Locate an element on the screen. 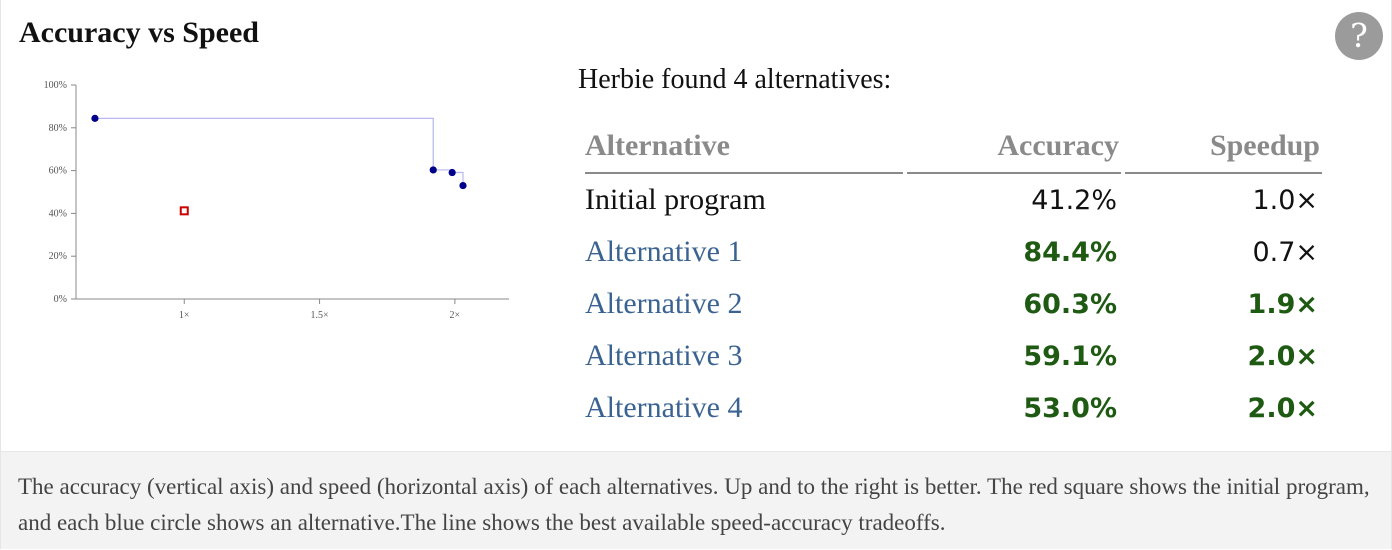  accuracy-speed-chart: 0% 20% 40% 60% 80% 100% 1× 1.5× 2× is located at coordinates (276, 200).